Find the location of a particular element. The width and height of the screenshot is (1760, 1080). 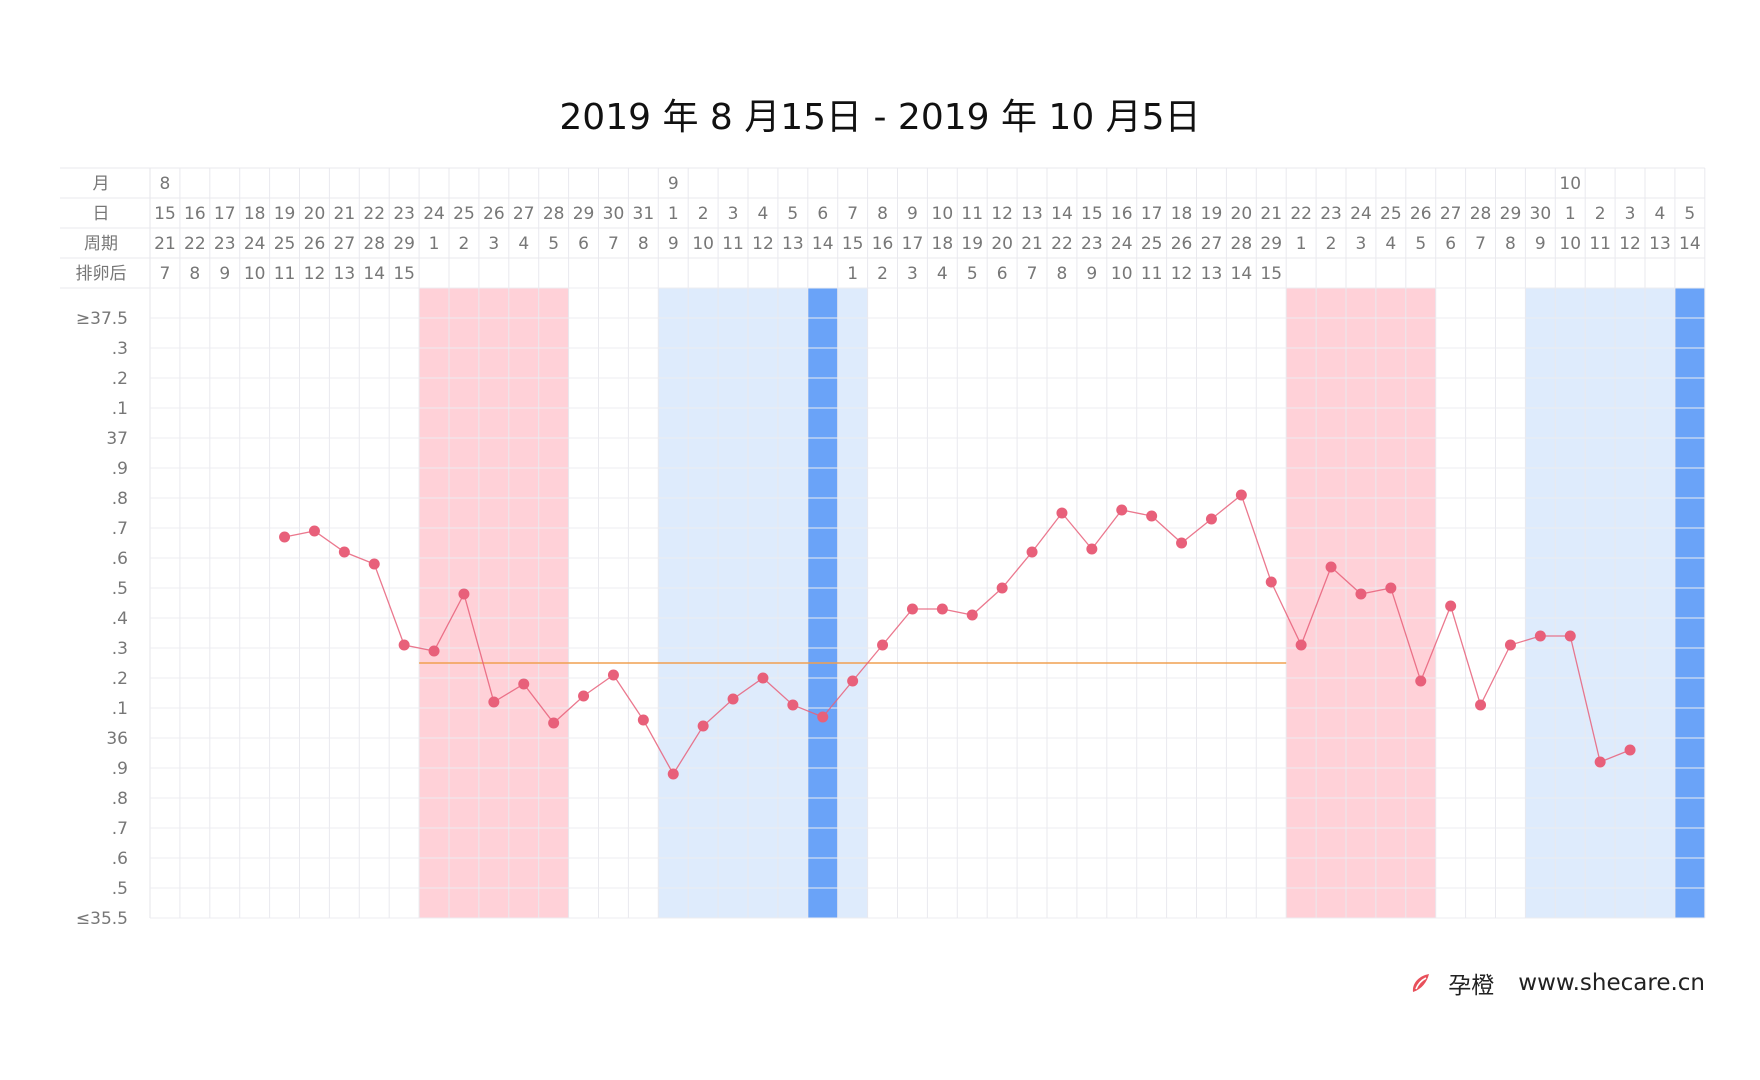

y-tick-label: .3 is located at coordinates (120, 649).